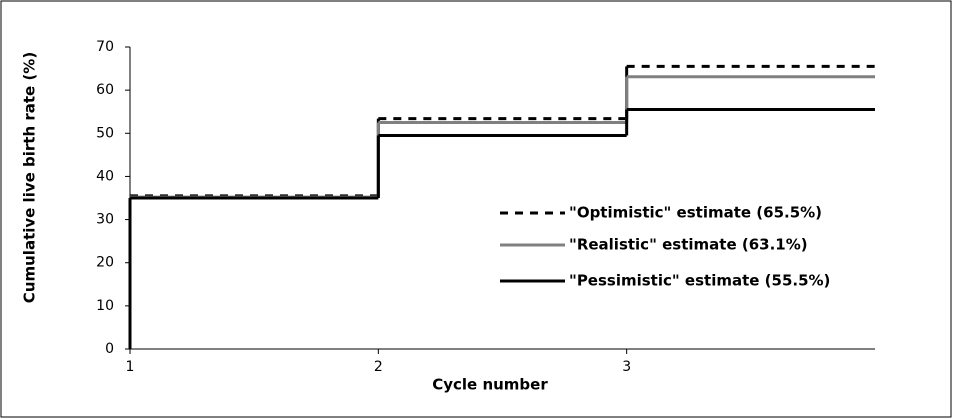 Image resolution: width=953 pixels, height=419 pixels. What do you see at coordinates (490, 385) in the screenshot?
I see `x-axis-title: Cycle number` at bounding box center [490, 385].